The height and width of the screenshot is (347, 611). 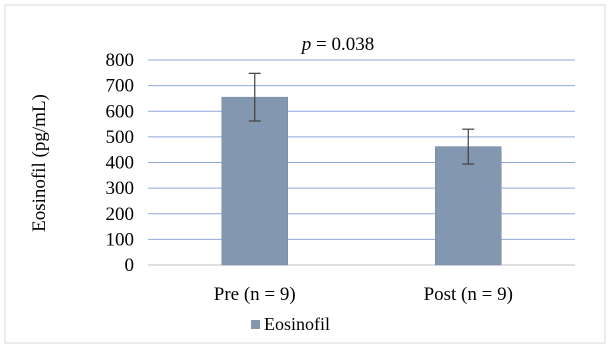 I want to click on y-tick-label: 600, so click(x=120, y=111).